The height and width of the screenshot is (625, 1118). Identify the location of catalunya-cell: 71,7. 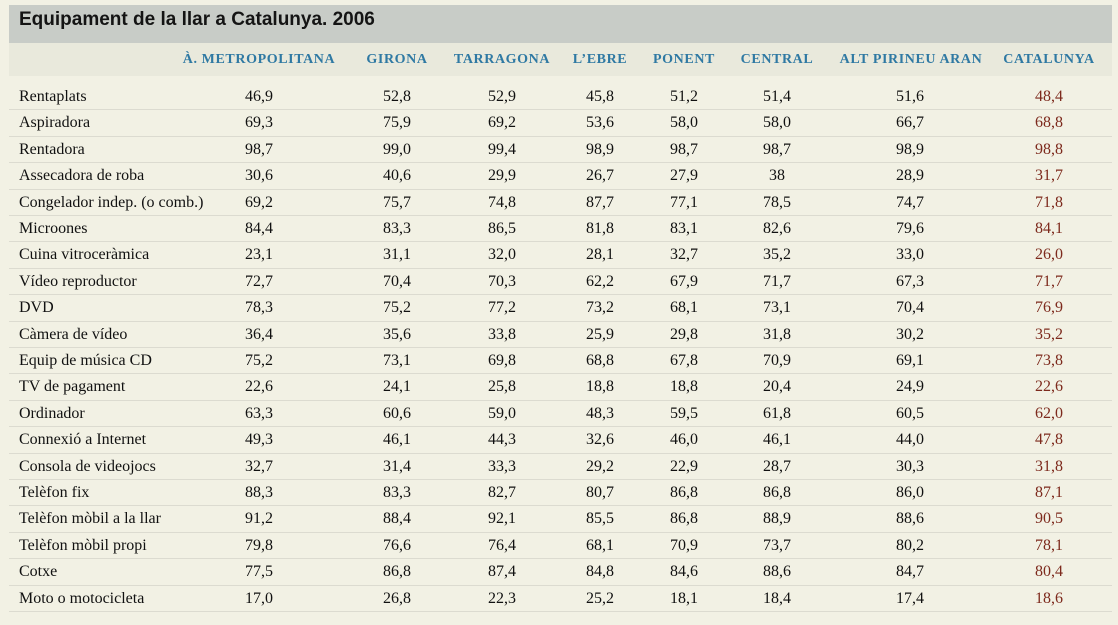
(1049, 281).